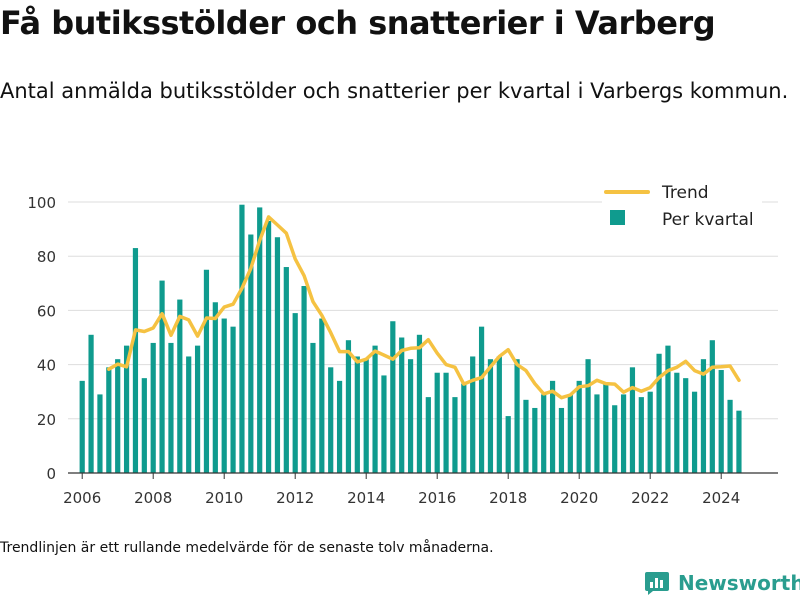 This screenshot has width=800, height=600. What do you see at coordinates (437, 498) in the screenshot?
I see `x-tick-label: 2016` at bounding box center [437, 498].